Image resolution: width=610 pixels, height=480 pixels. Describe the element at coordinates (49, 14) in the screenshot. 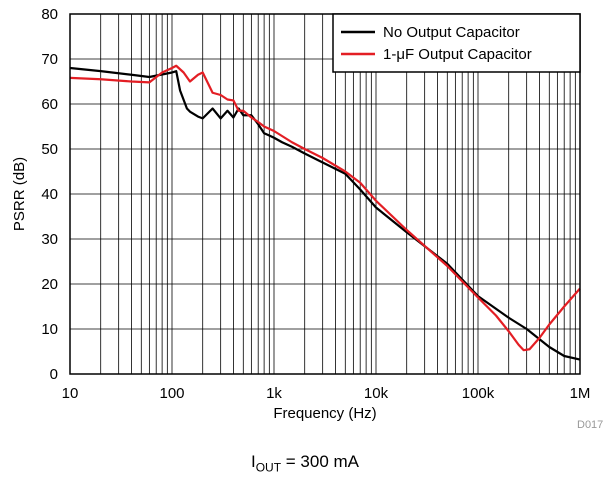

I see `y-tick-label: 80` at that location.